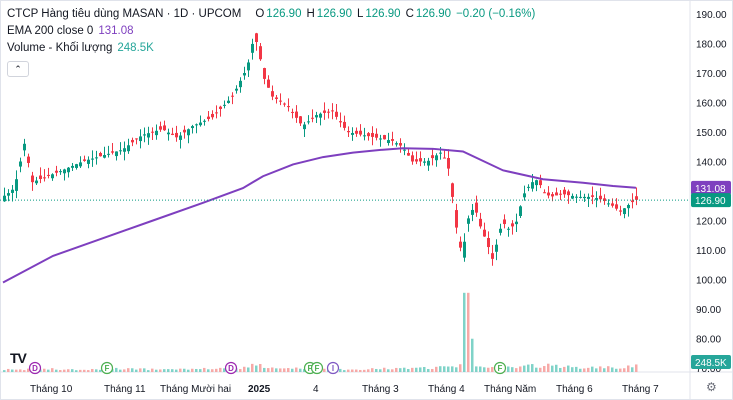  Describe the element at coordinates (124, 14) in the screenshot. I see `symbol-title: CTCP Hàng tiêu dùng MASAN · 1D · UPCOM` at that location.